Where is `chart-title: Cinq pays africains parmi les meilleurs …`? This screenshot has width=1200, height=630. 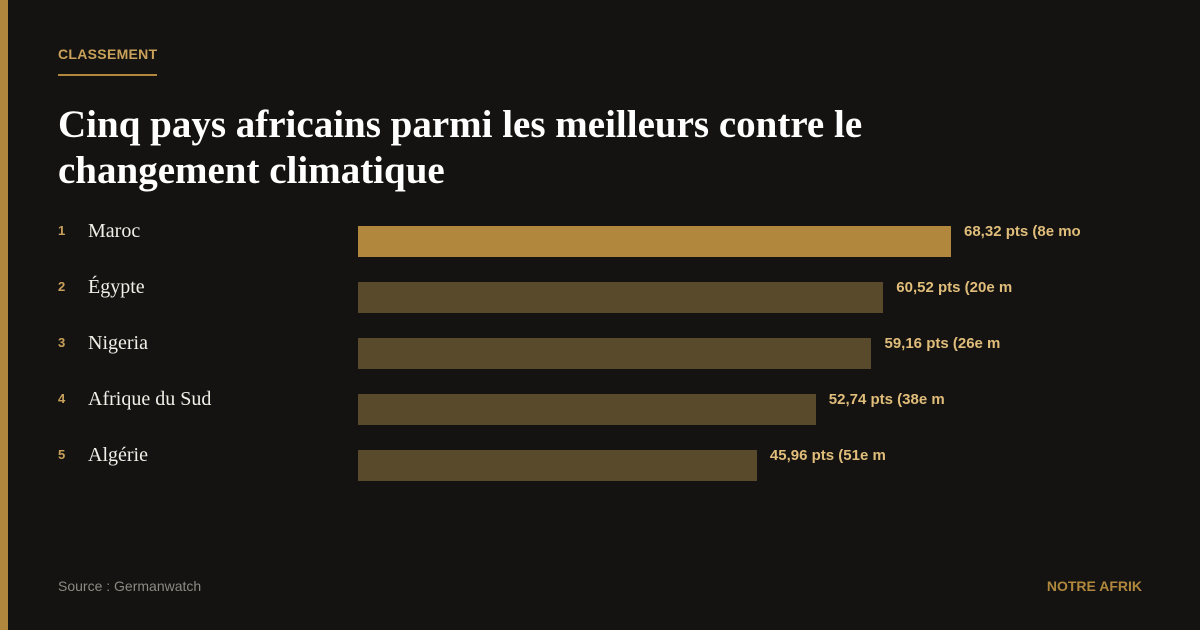 chart-title: Cinq pays africains parmi les meilleurs … is located at coordinates (460, 147).